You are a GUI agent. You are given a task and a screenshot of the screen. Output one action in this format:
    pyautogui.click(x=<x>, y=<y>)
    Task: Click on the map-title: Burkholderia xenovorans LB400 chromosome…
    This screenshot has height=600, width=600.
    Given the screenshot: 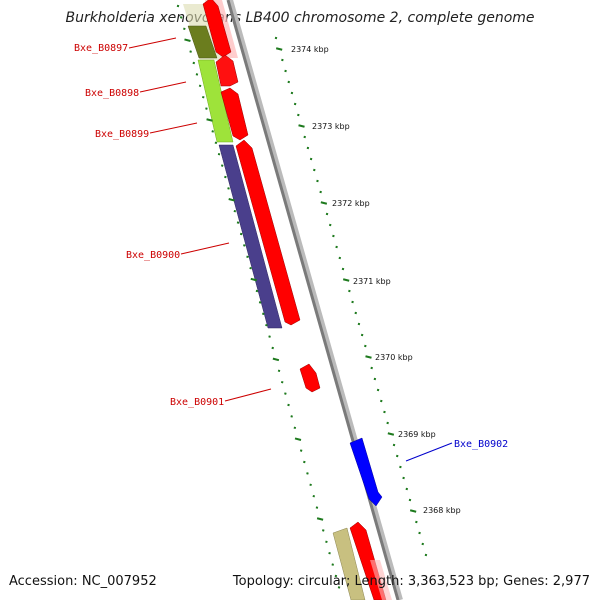 What is the action you would take?
    pyautogui.click(x=300, y=18)
    